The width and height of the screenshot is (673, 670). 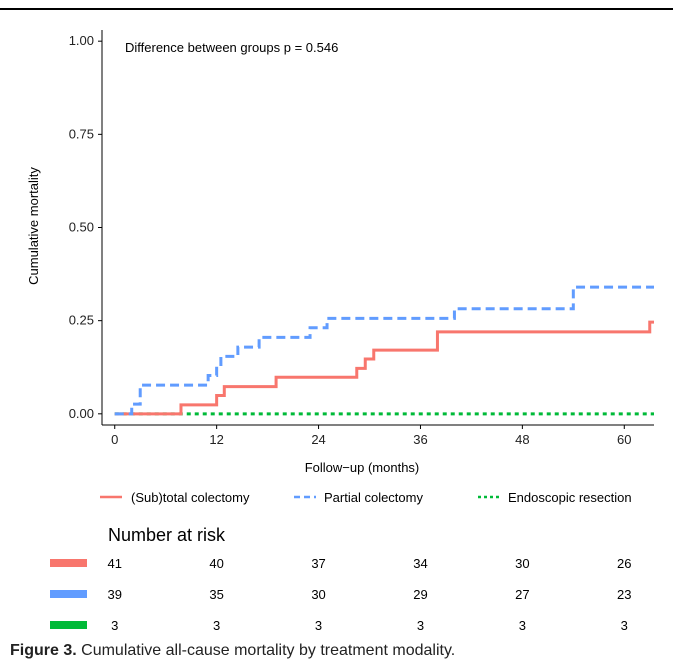 What do you see at coordinates (420, 563) in the screenshot?
I see `risk-count: 34` at bounding box center [420, 563].